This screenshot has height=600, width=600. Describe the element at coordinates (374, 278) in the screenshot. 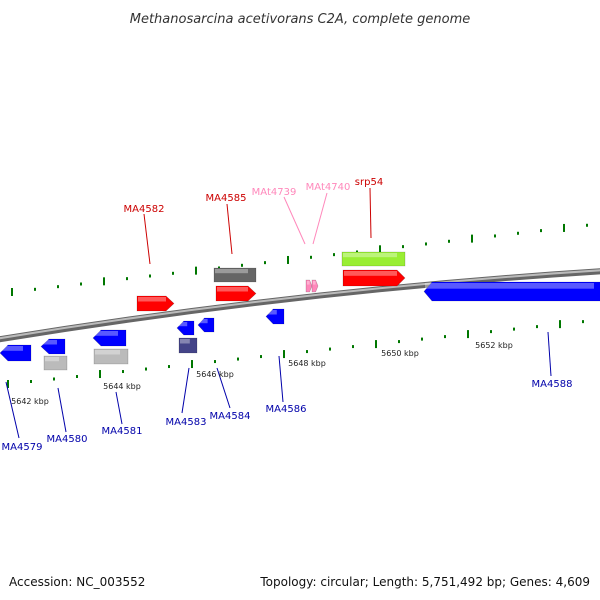

I see `gene-srp54` at that location.